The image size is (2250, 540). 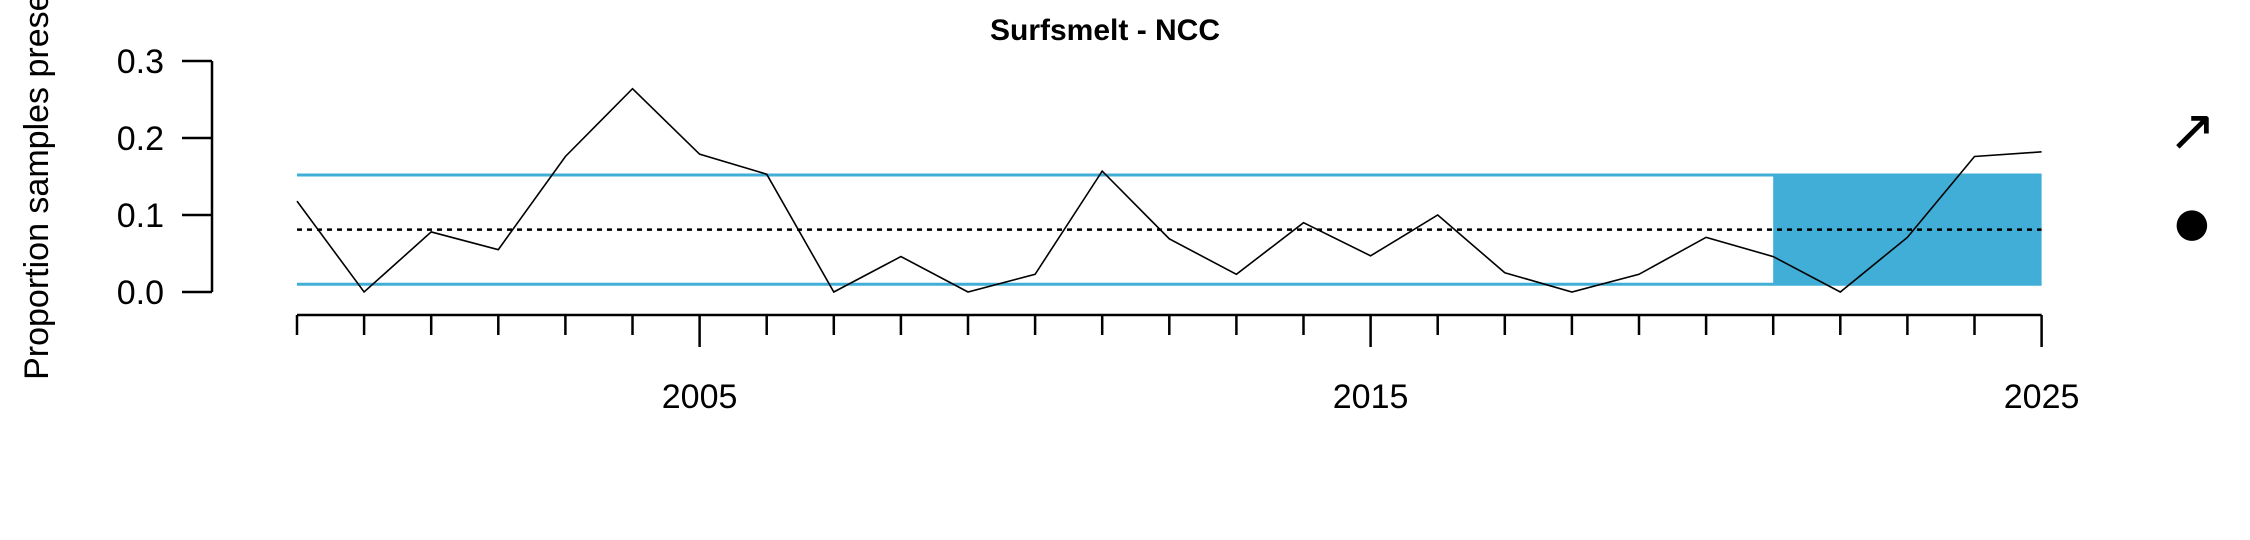 What do you see at coordinates (700, 397) in the screenshot?
I see `x-tick-label: 2005` at bounding box center [700, 397].